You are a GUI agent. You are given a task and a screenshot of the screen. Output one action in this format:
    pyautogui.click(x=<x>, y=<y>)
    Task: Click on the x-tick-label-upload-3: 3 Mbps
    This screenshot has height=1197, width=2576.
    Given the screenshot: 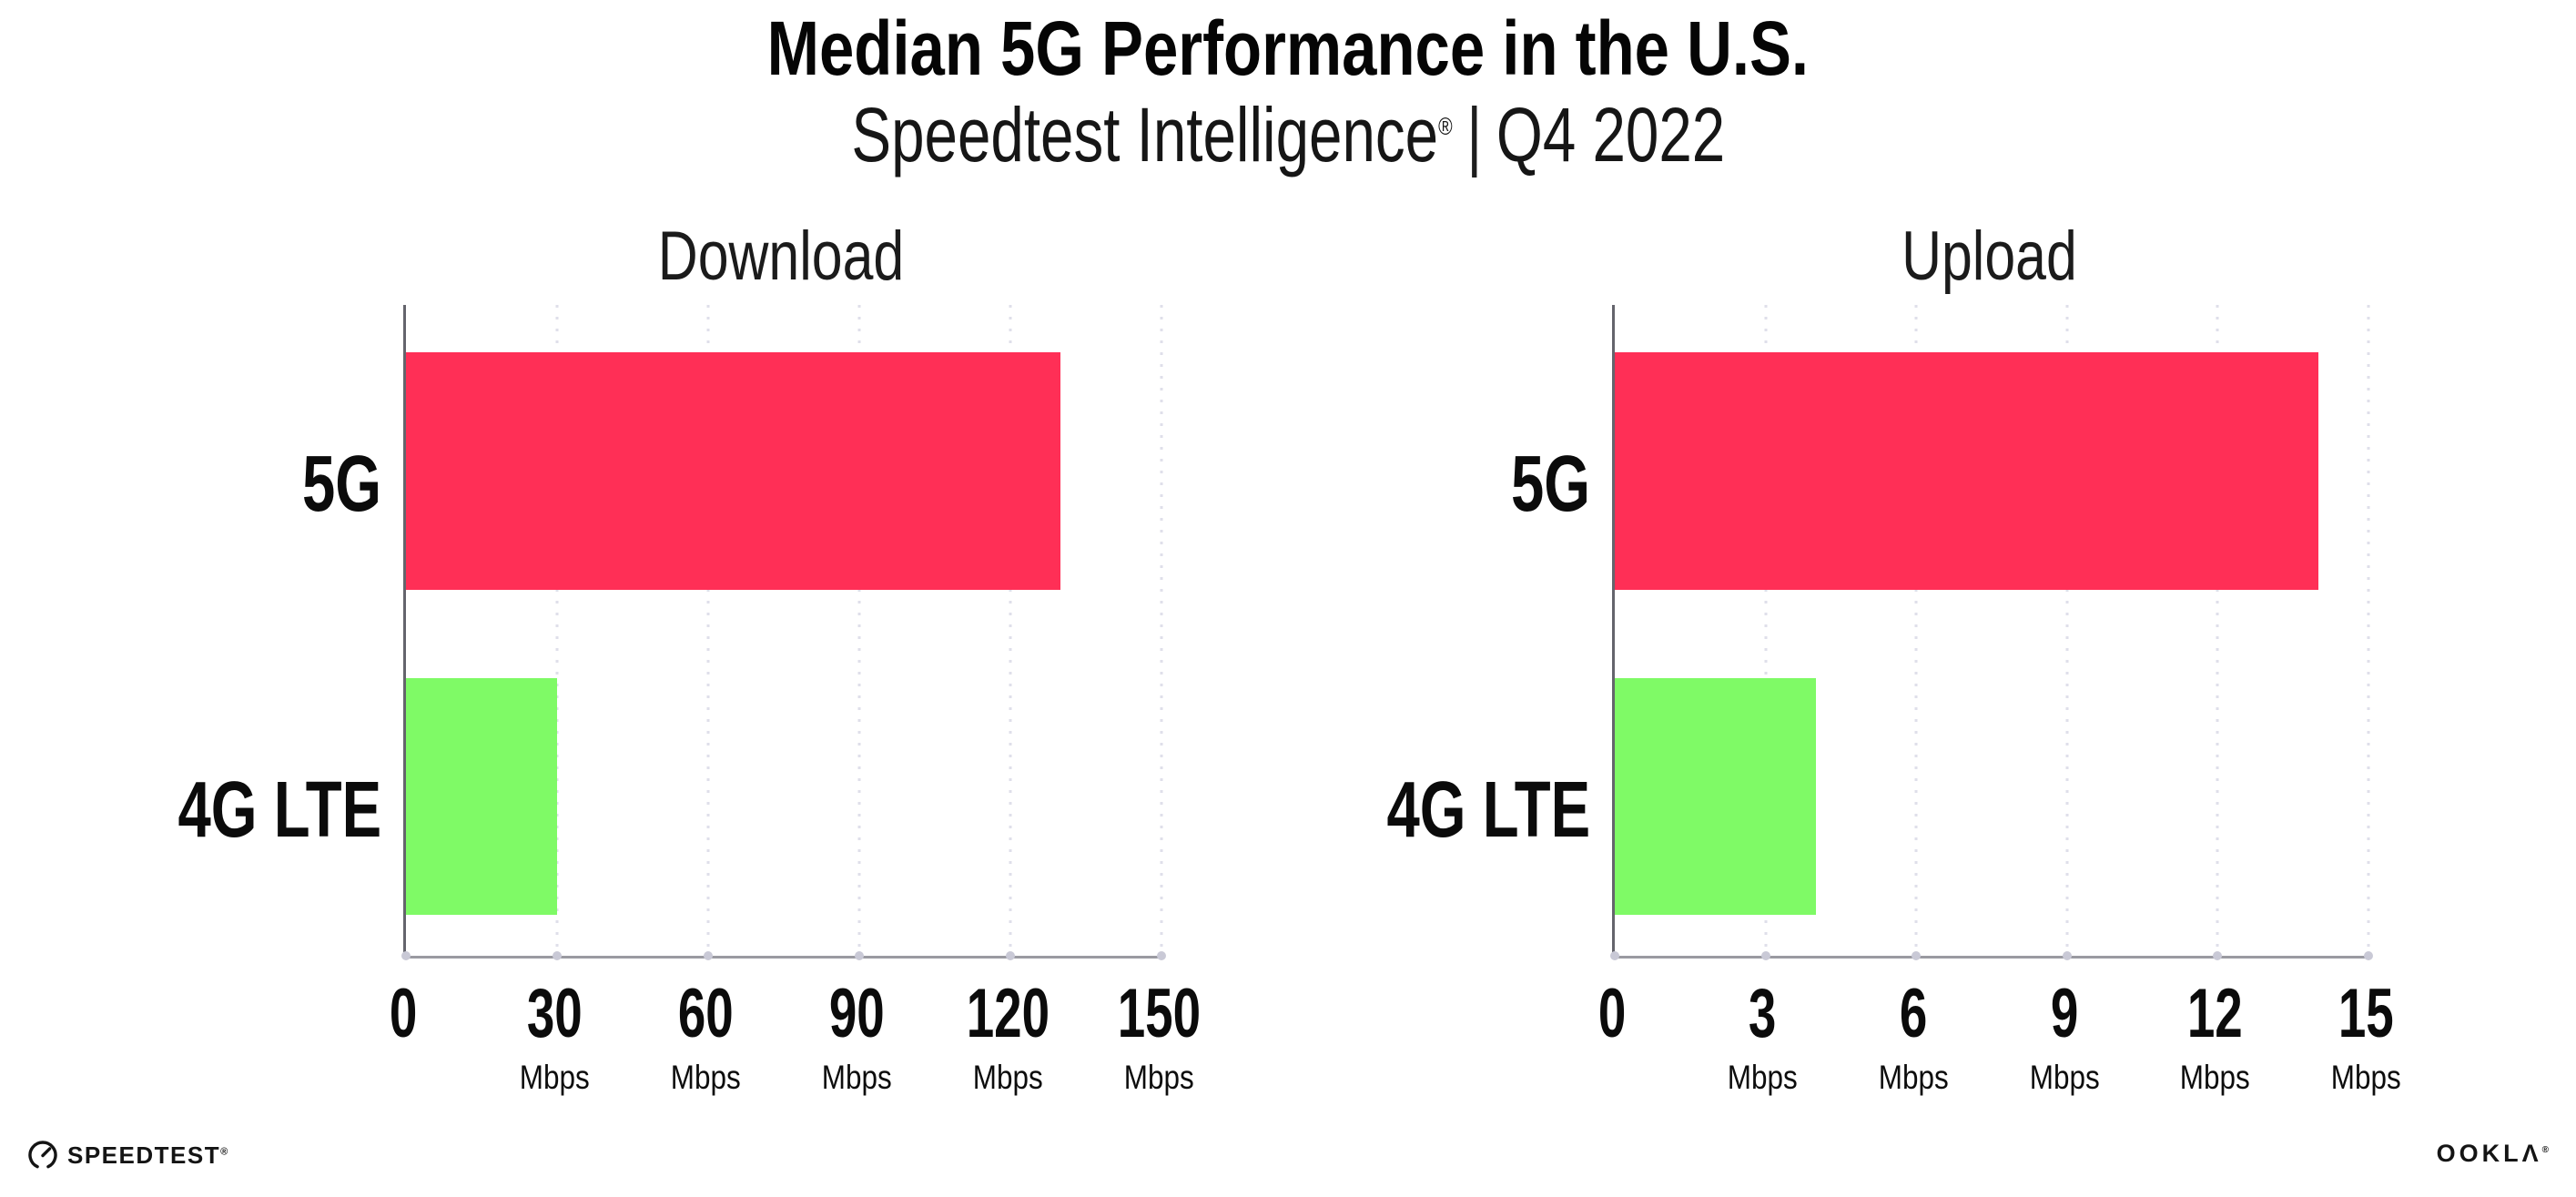 What is the action you would take?
    pyautogui.click(x=1763, y=1037)
    